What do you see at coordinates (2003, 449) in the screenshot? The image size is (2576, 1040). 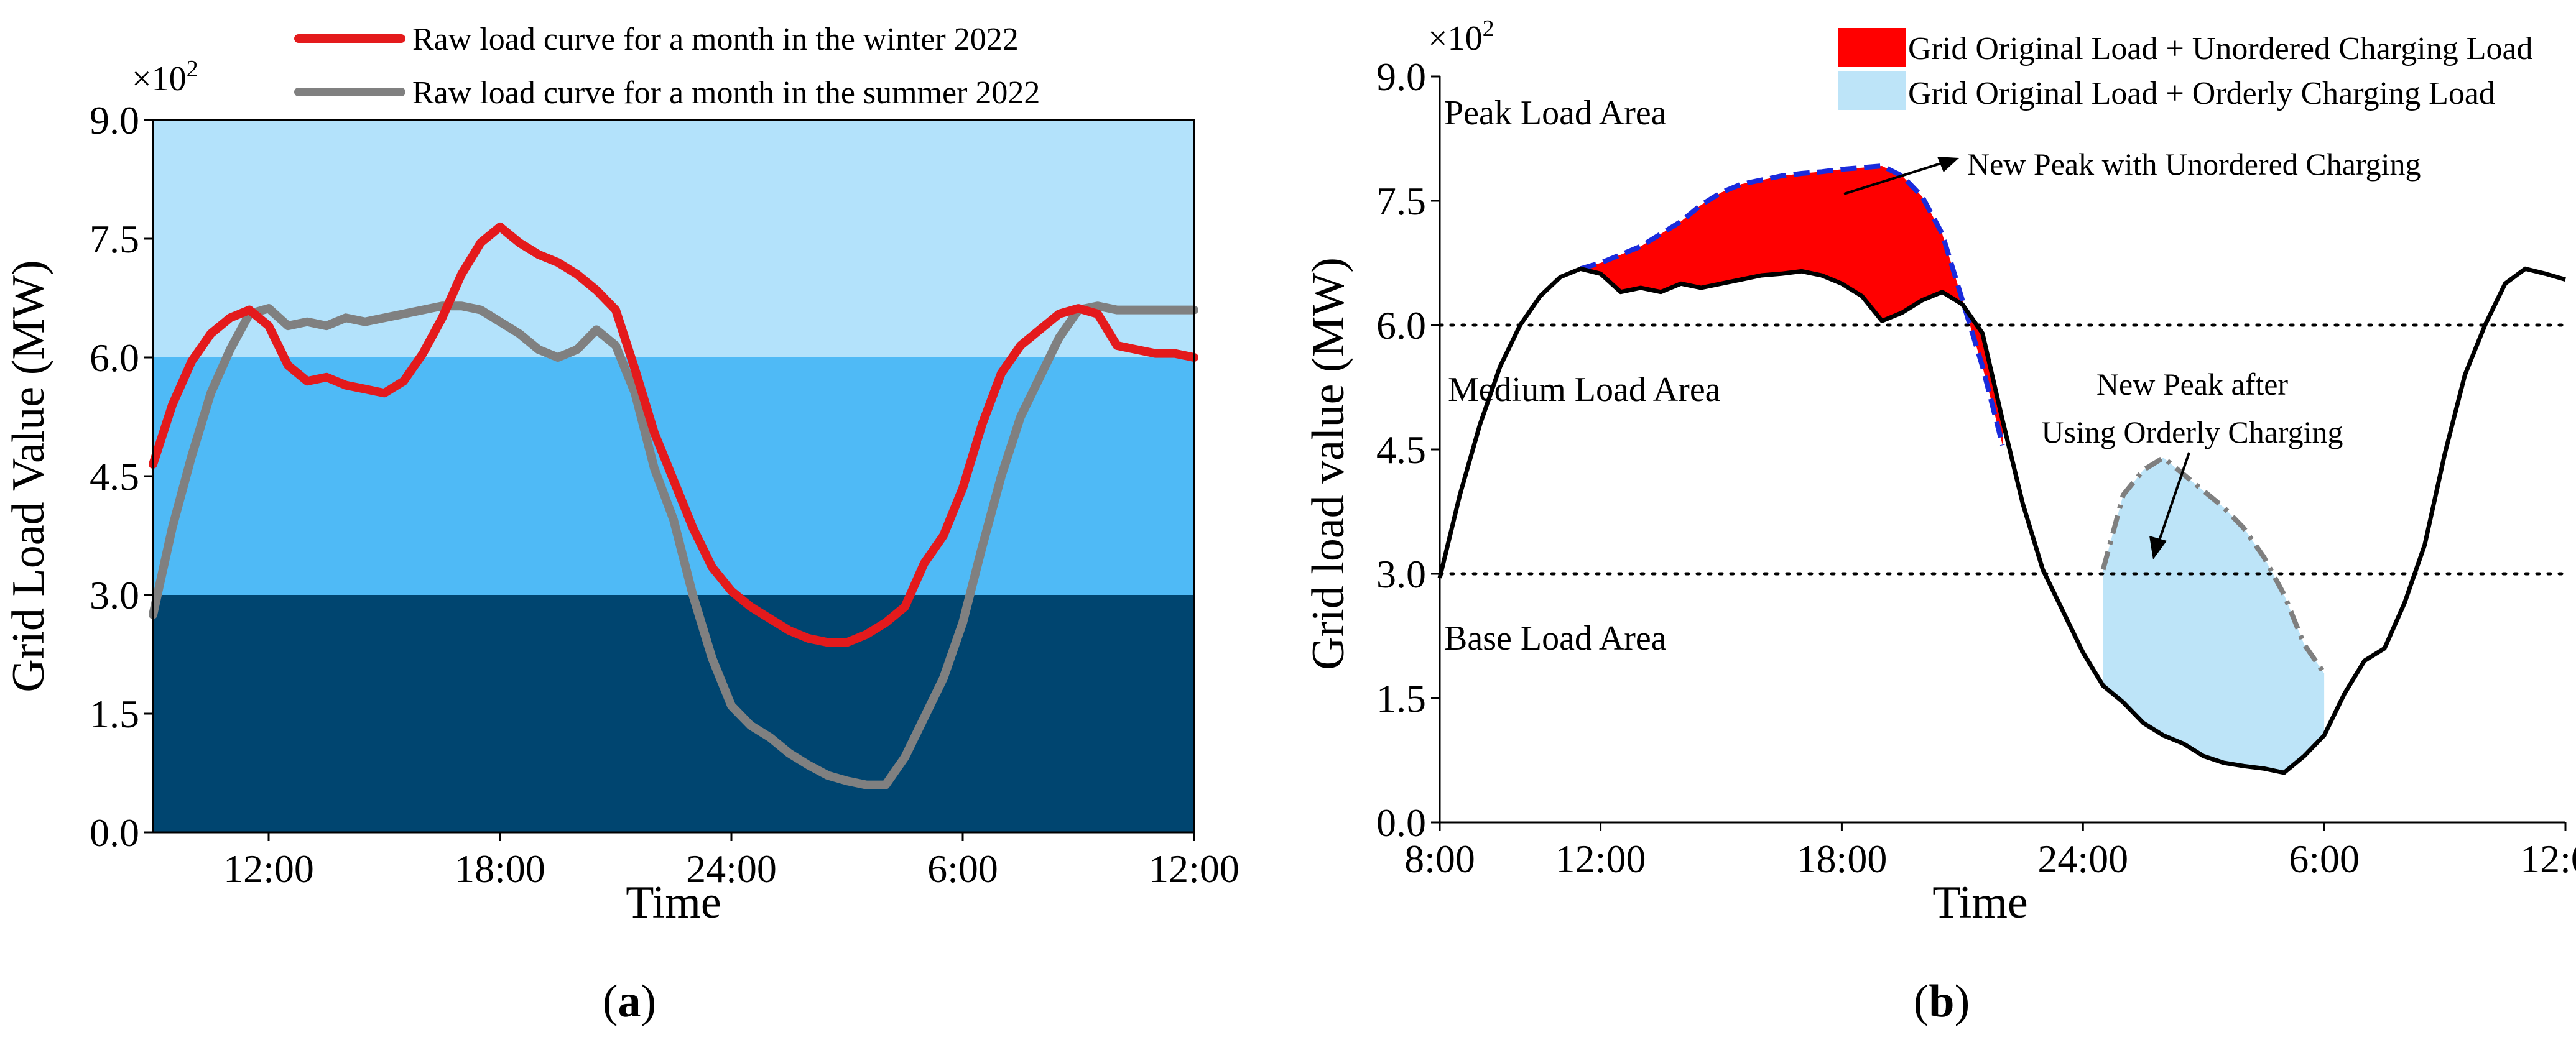 I see `panel-b-threshold-lines` at bounding box center [2003, 449].